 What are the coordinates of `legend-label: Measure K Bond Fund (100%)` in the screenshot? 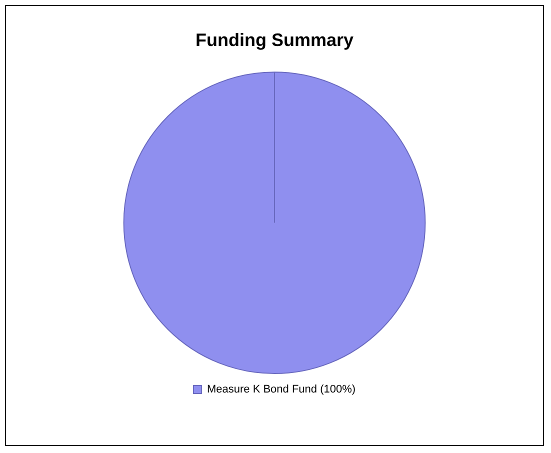 It's located at (281, 390).